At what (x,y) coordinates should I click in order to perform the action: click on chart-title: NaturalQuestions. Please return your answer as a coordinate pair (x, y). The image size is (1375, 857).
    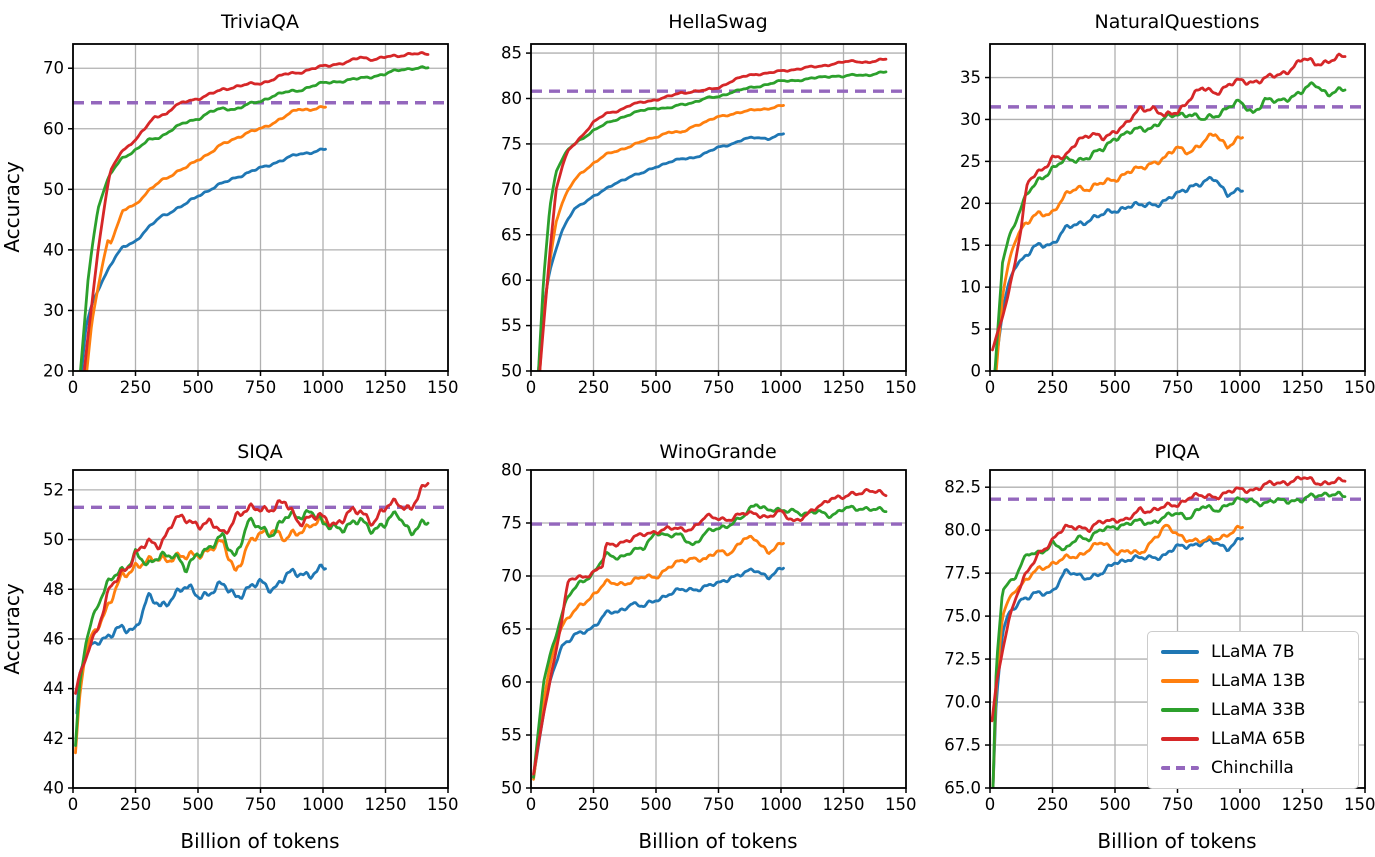
    Looking at the image, I should click on (1177, 22).